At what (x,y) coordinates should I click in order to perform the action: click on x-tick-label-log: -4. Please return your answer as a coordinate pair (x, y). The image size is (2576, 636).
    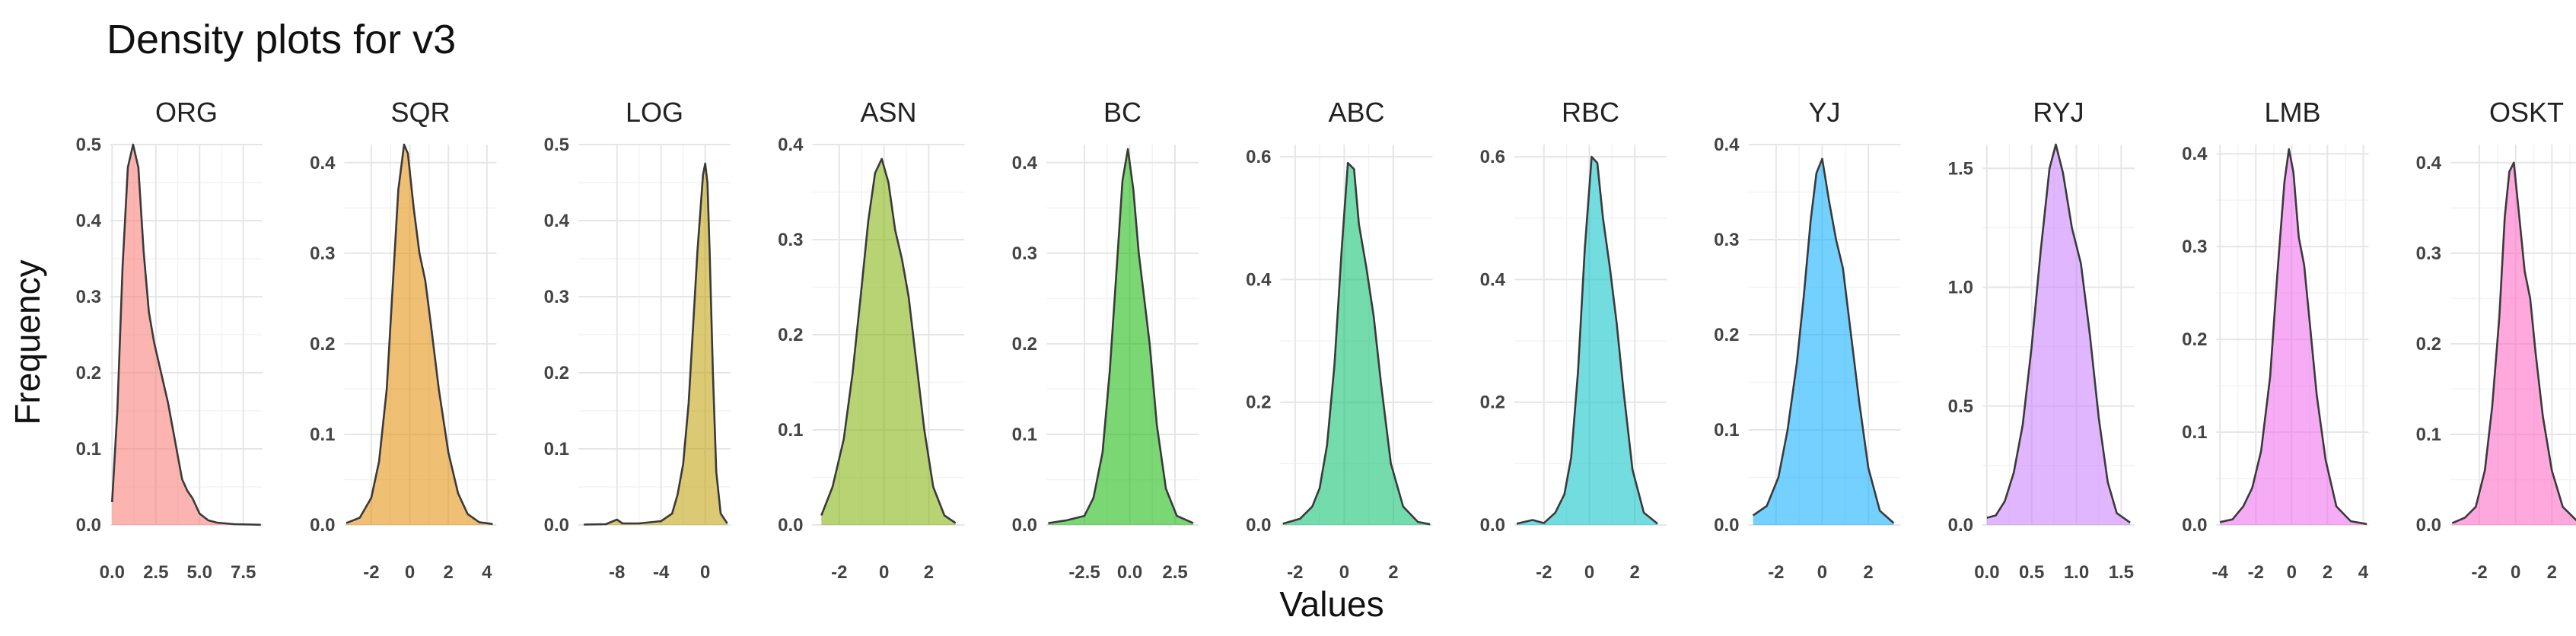
    Looking at the image, I should click on (661, 572).